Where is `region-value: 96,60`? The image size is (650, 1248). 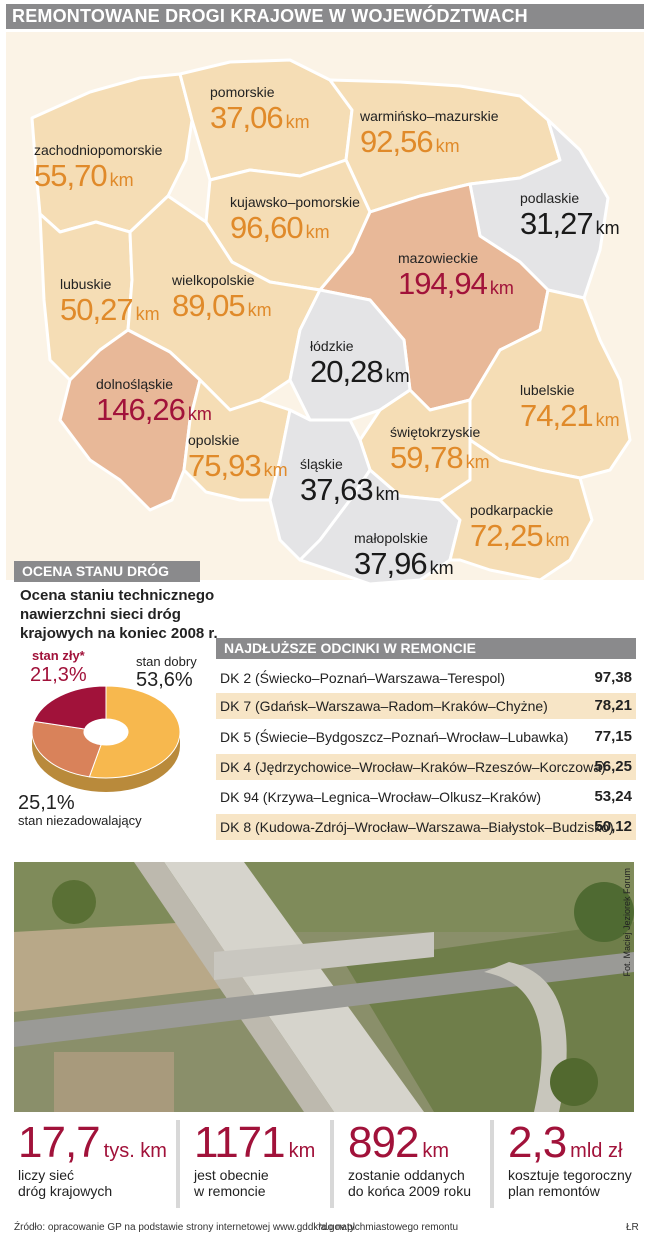
region-value: 96,60 is located at coordinates (267, 227).